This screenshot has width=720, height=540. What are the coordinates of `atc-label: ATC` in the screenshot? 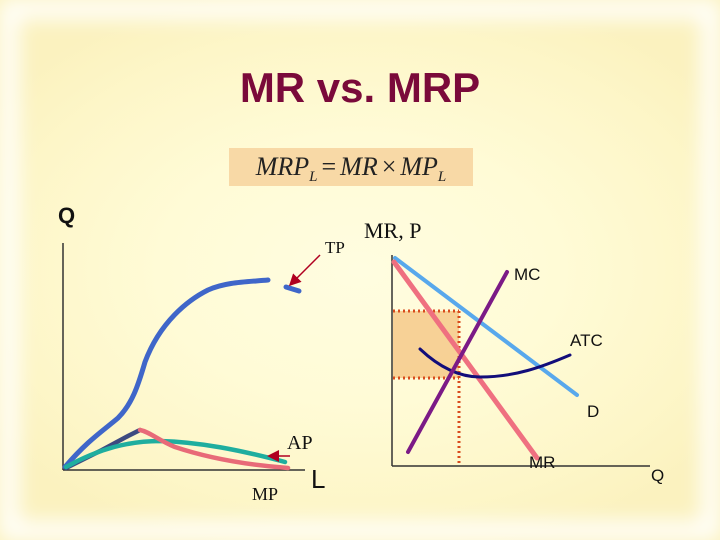 It's located at (586, 340).